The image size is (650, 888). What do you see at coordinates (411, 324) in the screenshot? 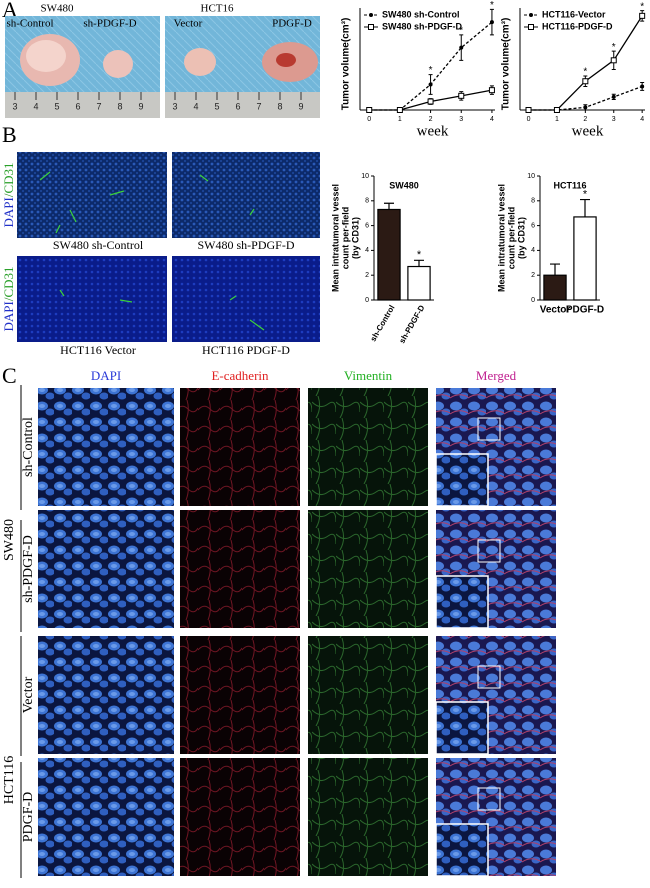
I see `x-tick-label: sh-PDGF-D` at bounding box center [411, 324].